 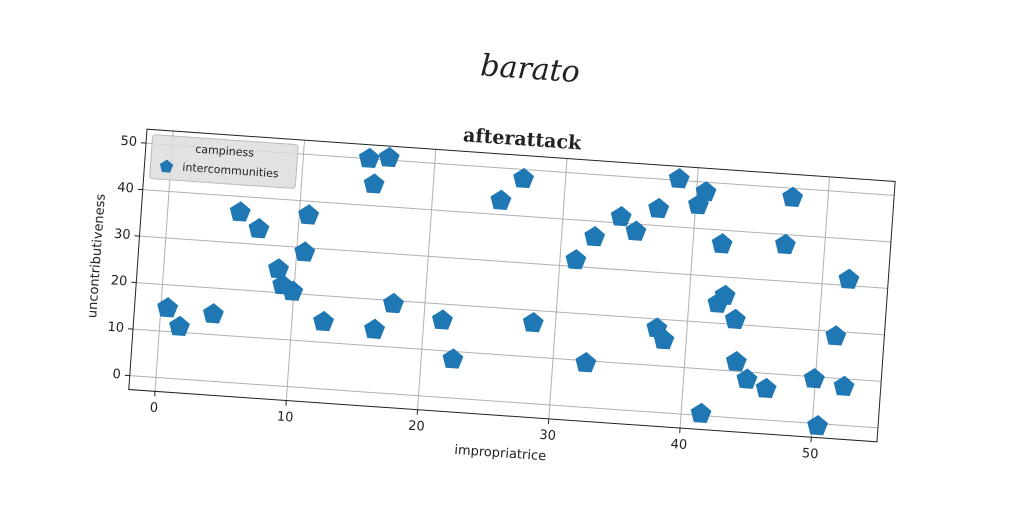 I want to click on chart-title: afterattack, so click(x=522, y=139).